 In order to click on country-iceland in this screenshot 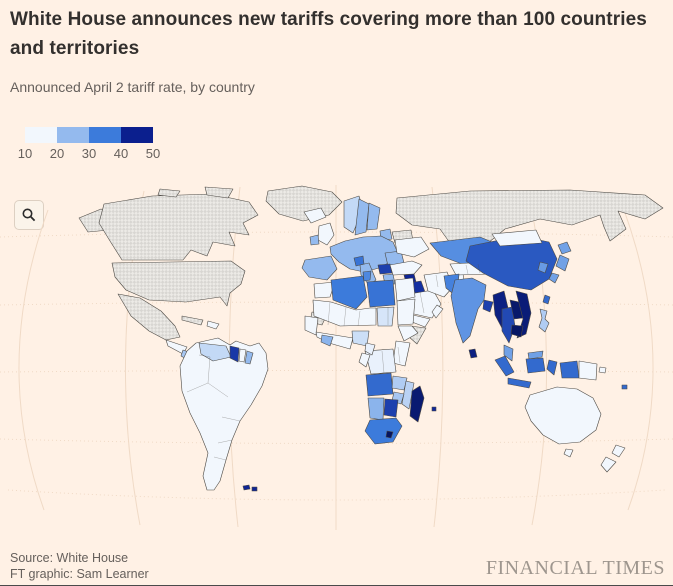, I will do `click(315, 215)`.